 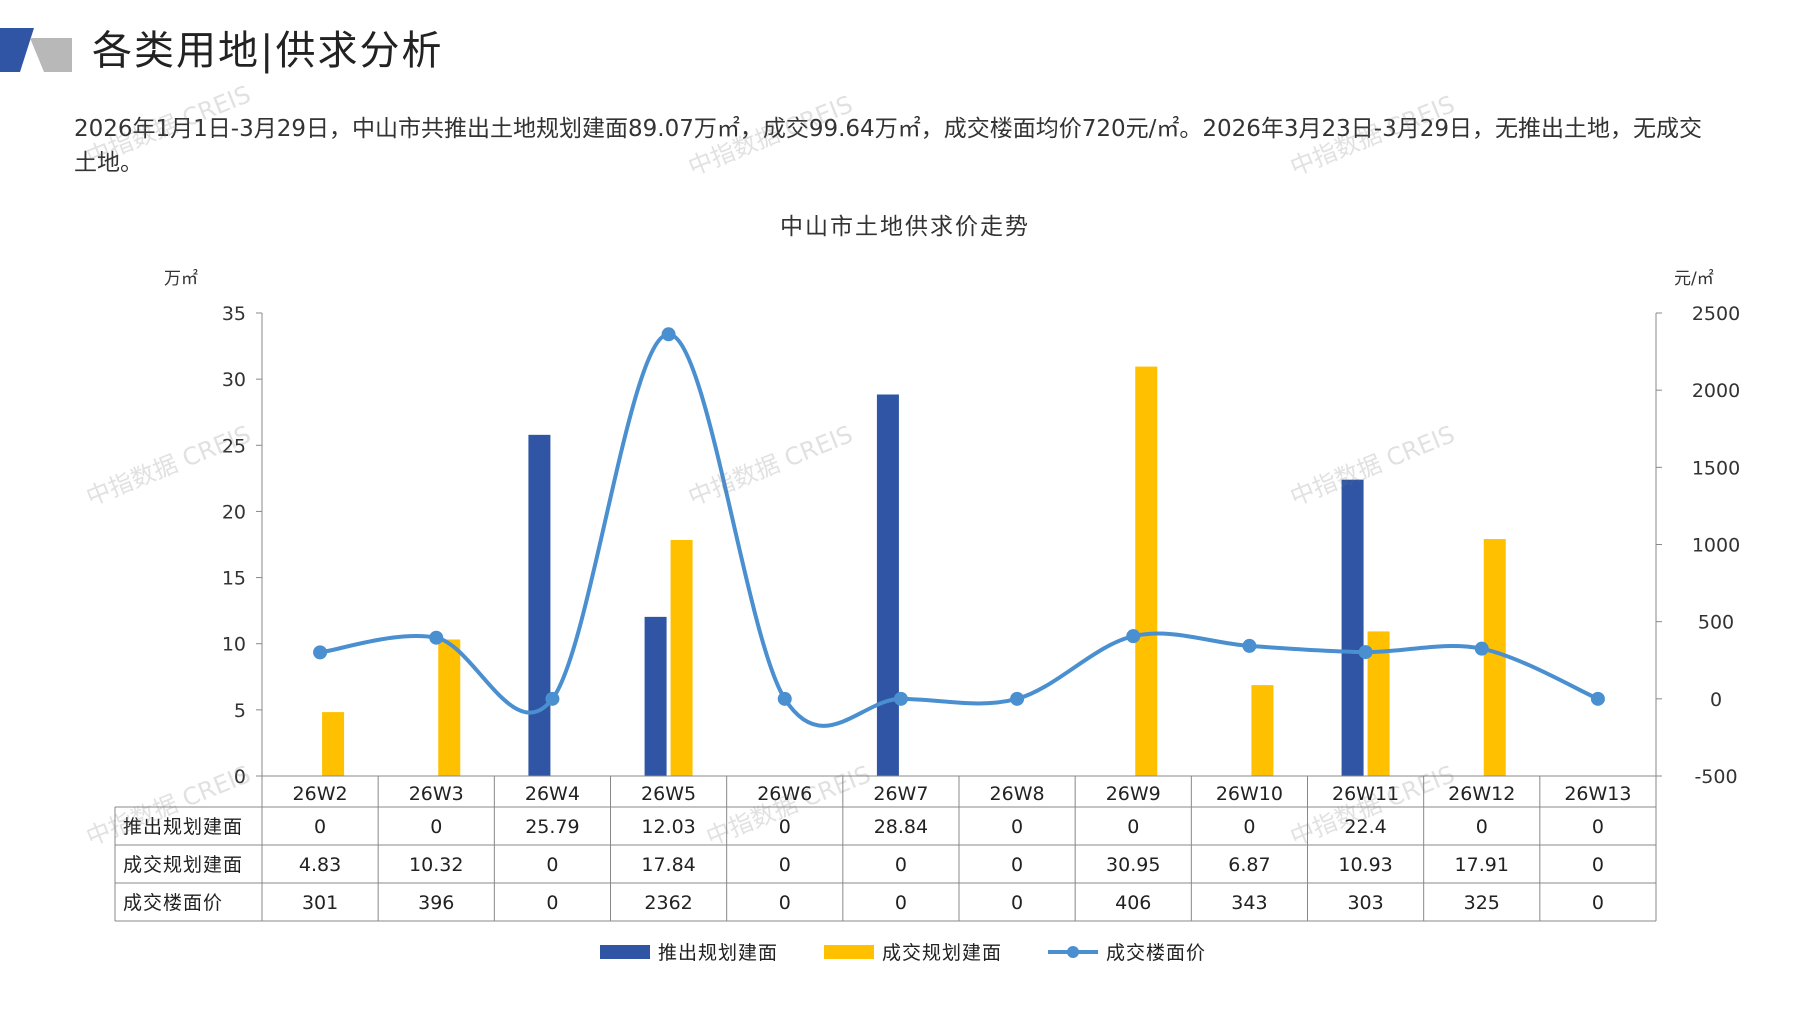 I want to click on y-tick-label-right: 2000, so click(x=1716, y=391).